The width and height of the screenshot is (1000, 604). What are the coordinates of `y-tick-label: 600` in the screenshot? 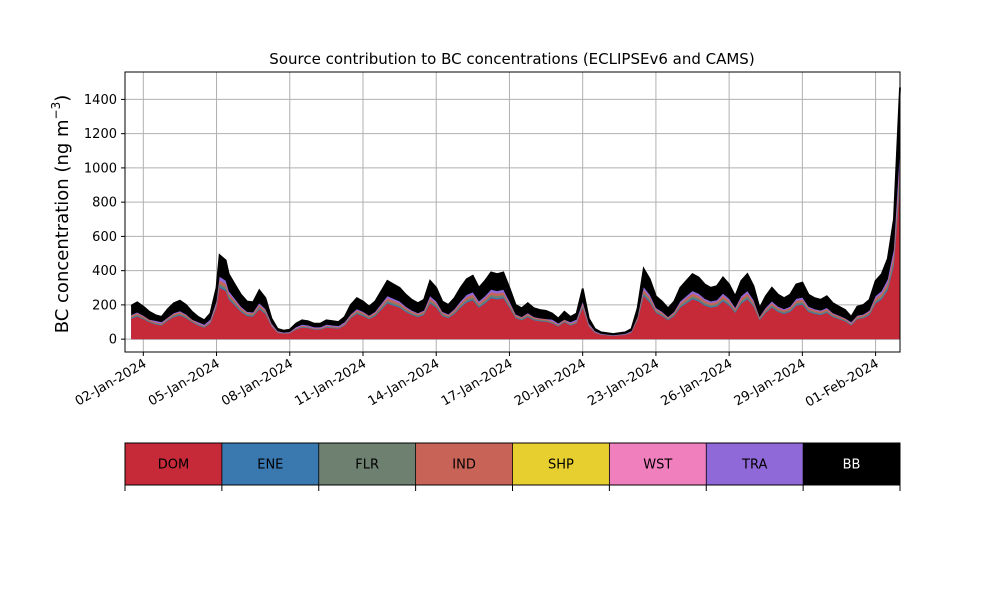 It's located at (104, 237).